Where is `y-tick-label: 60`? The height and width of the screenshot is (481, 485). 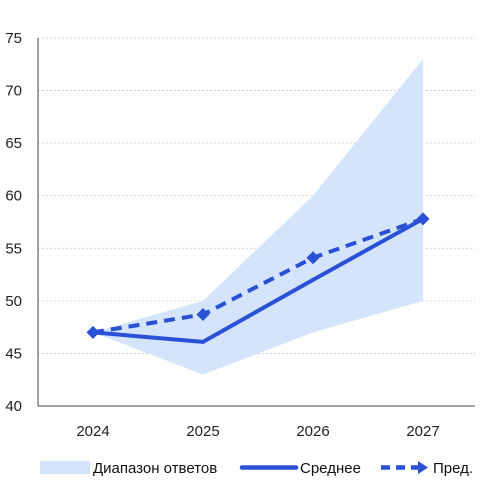
y-tick-label: 60 is located at coordinates (13, 196).